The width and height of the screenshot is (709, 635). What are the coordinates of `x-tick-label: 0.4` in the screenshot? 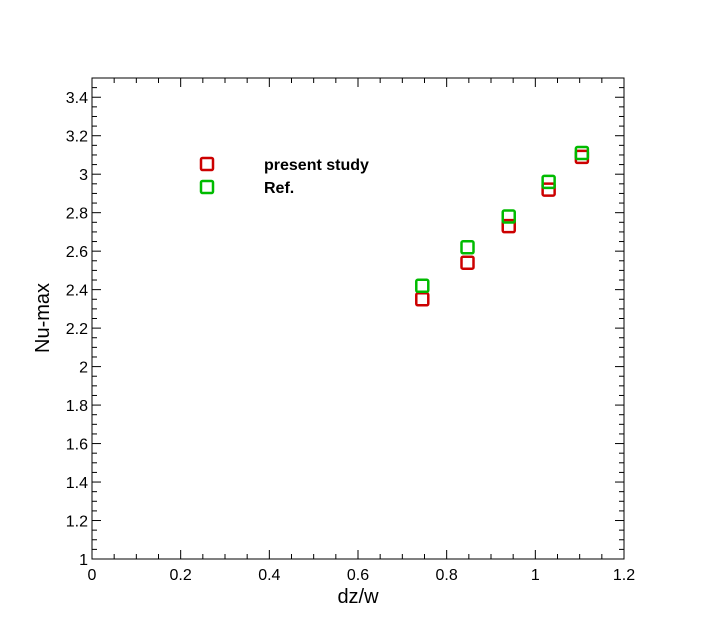 It's located at (269, 575).